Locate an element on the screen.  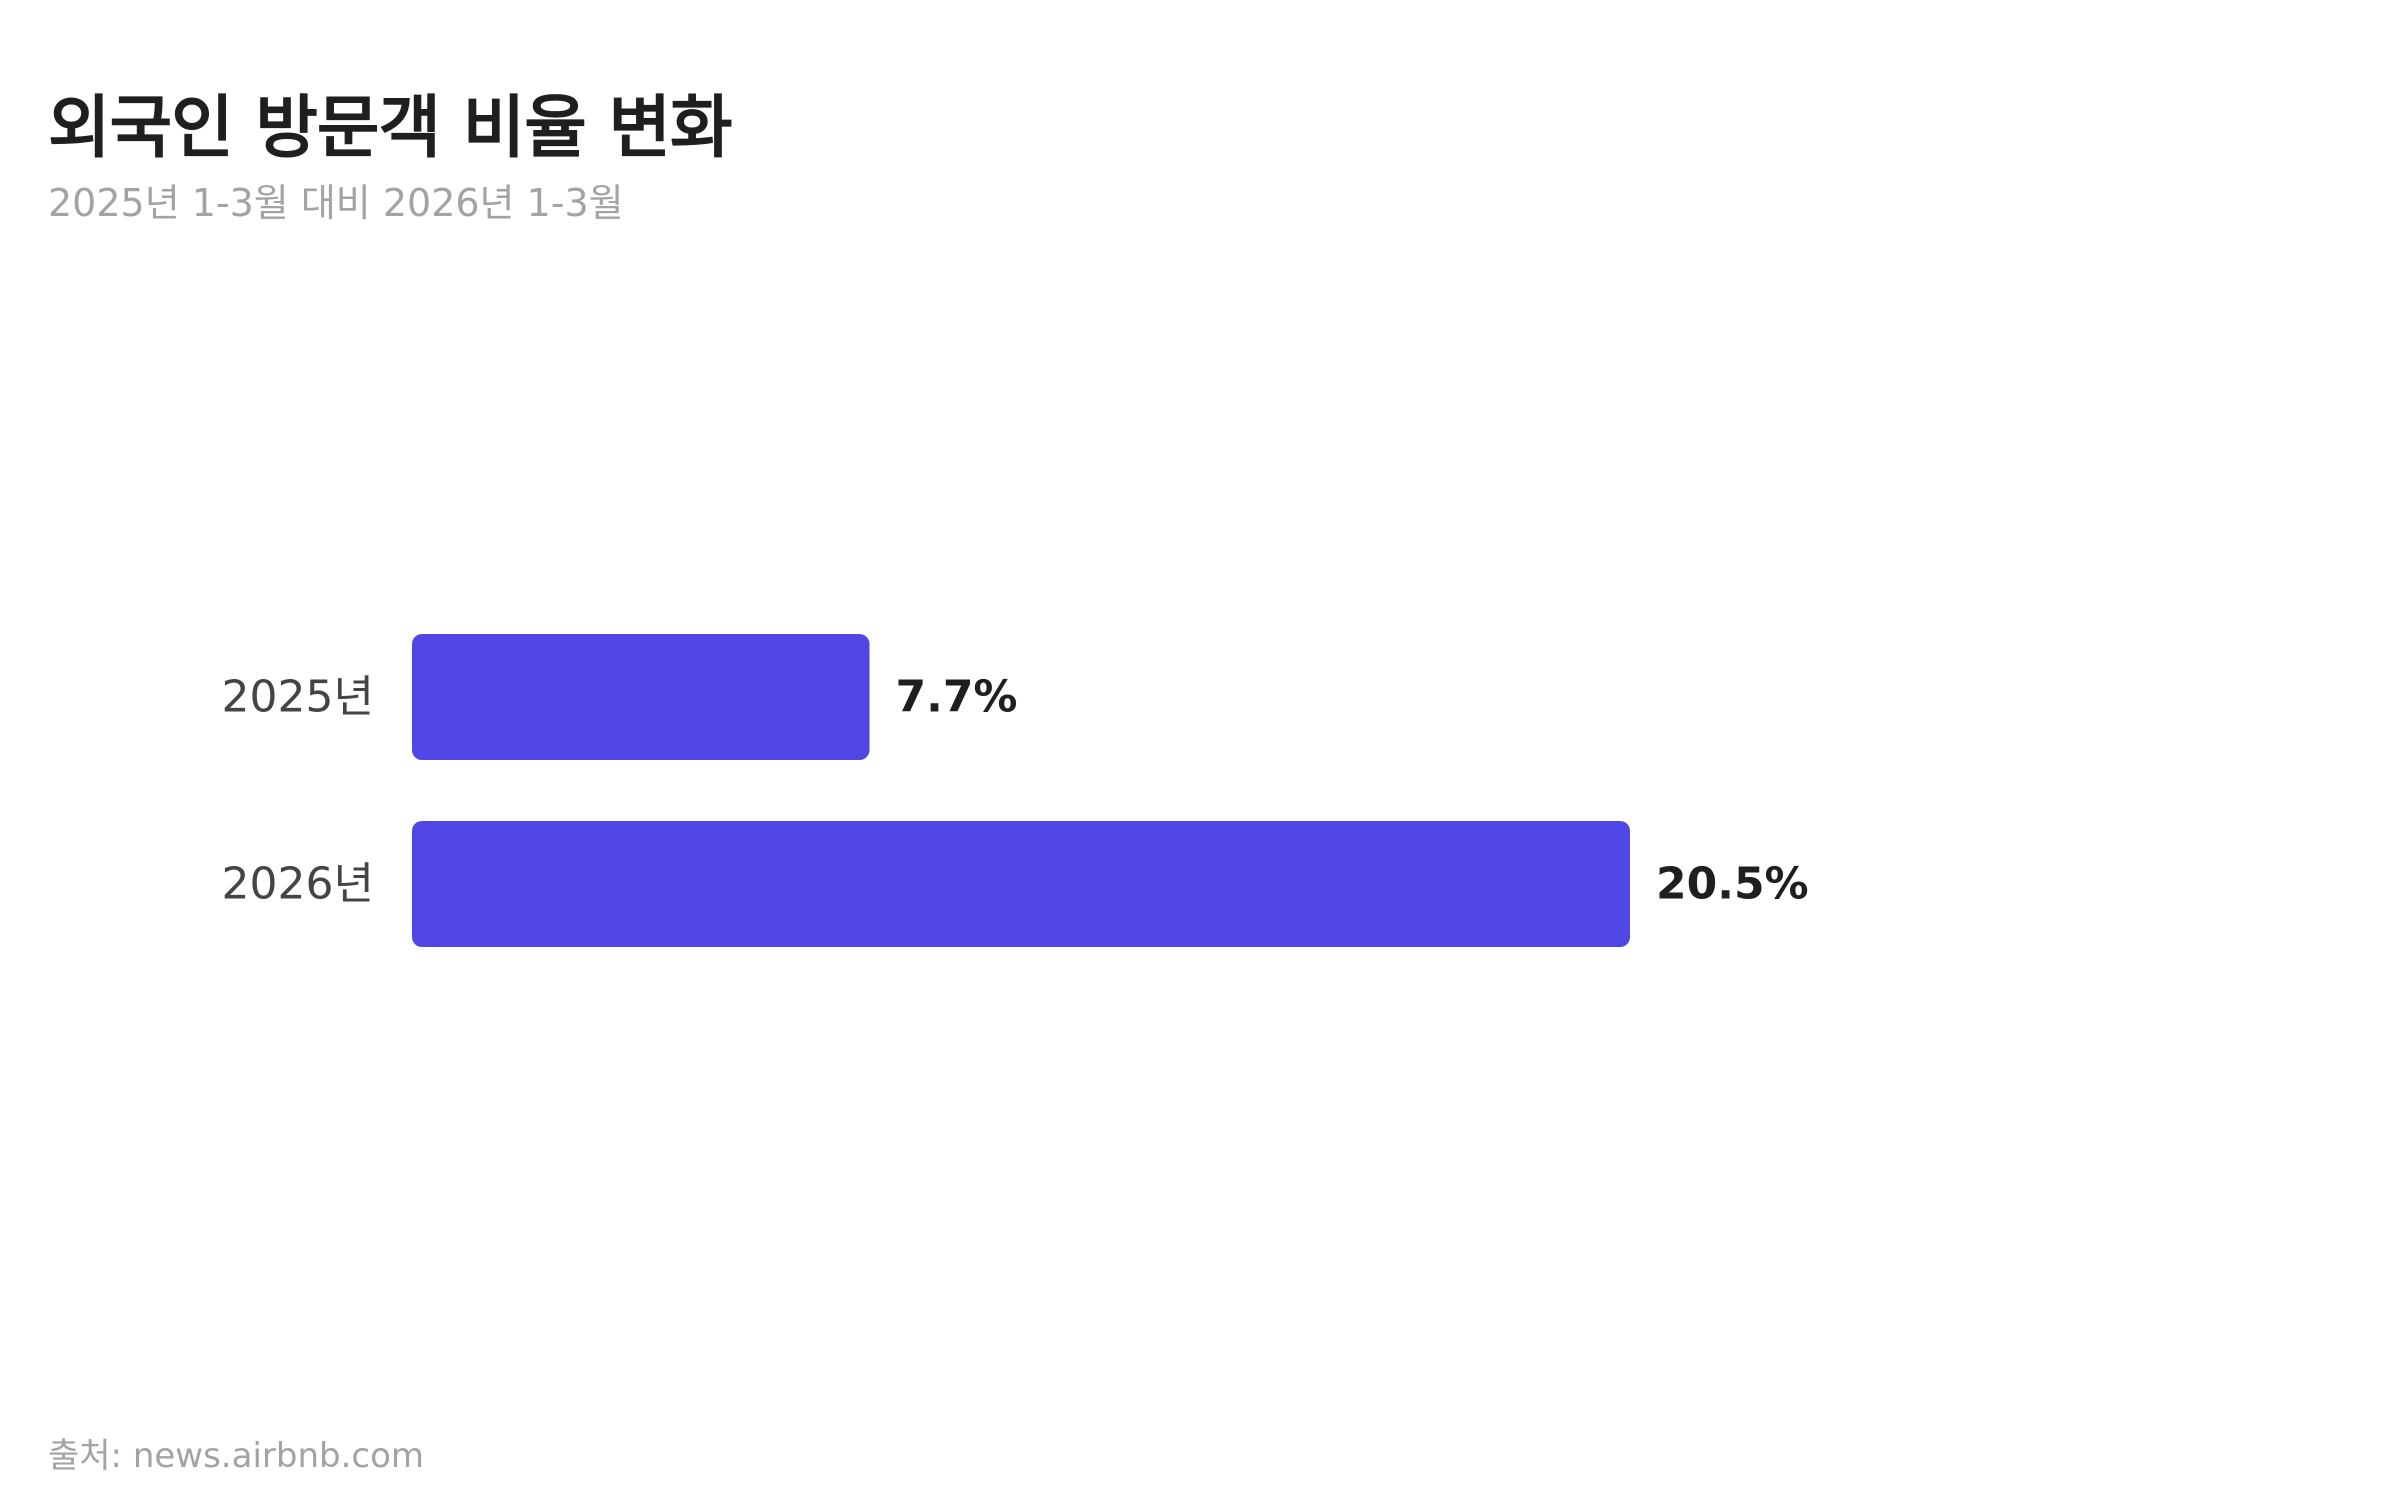
category-label: 2025년 is located at coordinates (298, 697).